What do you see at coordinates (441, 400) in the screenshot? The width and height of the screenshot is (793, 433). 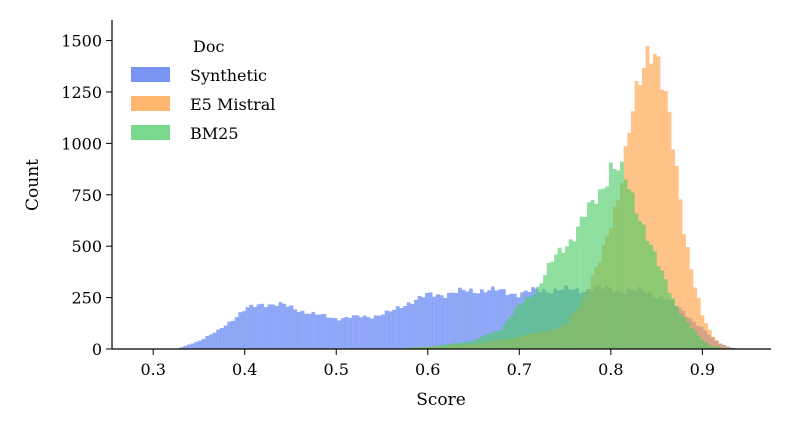 I see `x-axis-label: Score` at bounding box center [441, 400].